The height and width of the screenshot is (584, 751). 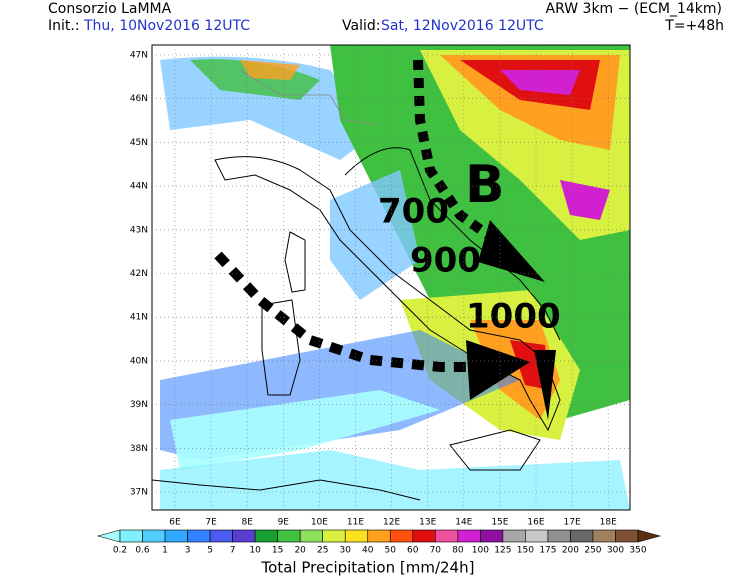 I want to click on init-label: Init.:, so click(x=64, y=26).